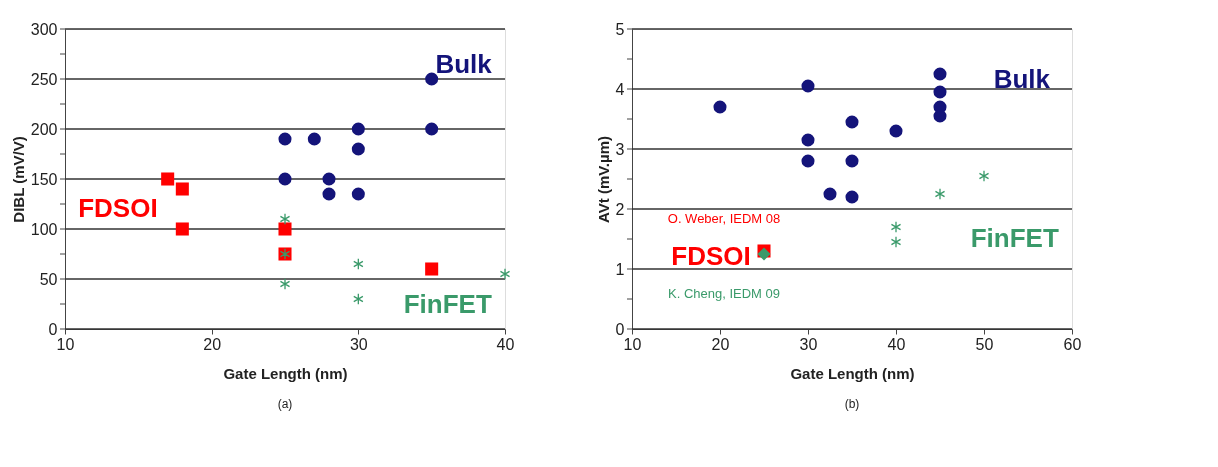  Describe the element at coordinates (285, 404) in the screenshot. I see `text: (a)` at that location.